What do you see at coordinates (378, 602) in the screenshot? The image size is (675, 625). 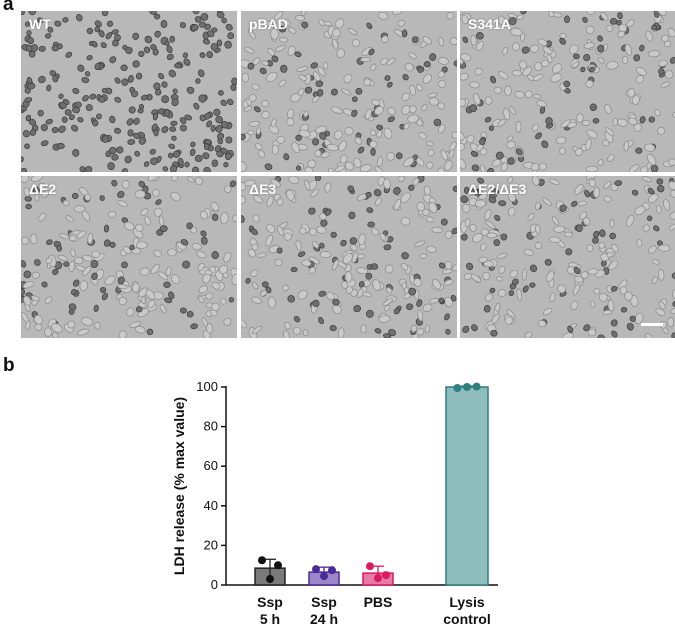 I see `x-category-label: PBS` at bounding box center [378, 602].